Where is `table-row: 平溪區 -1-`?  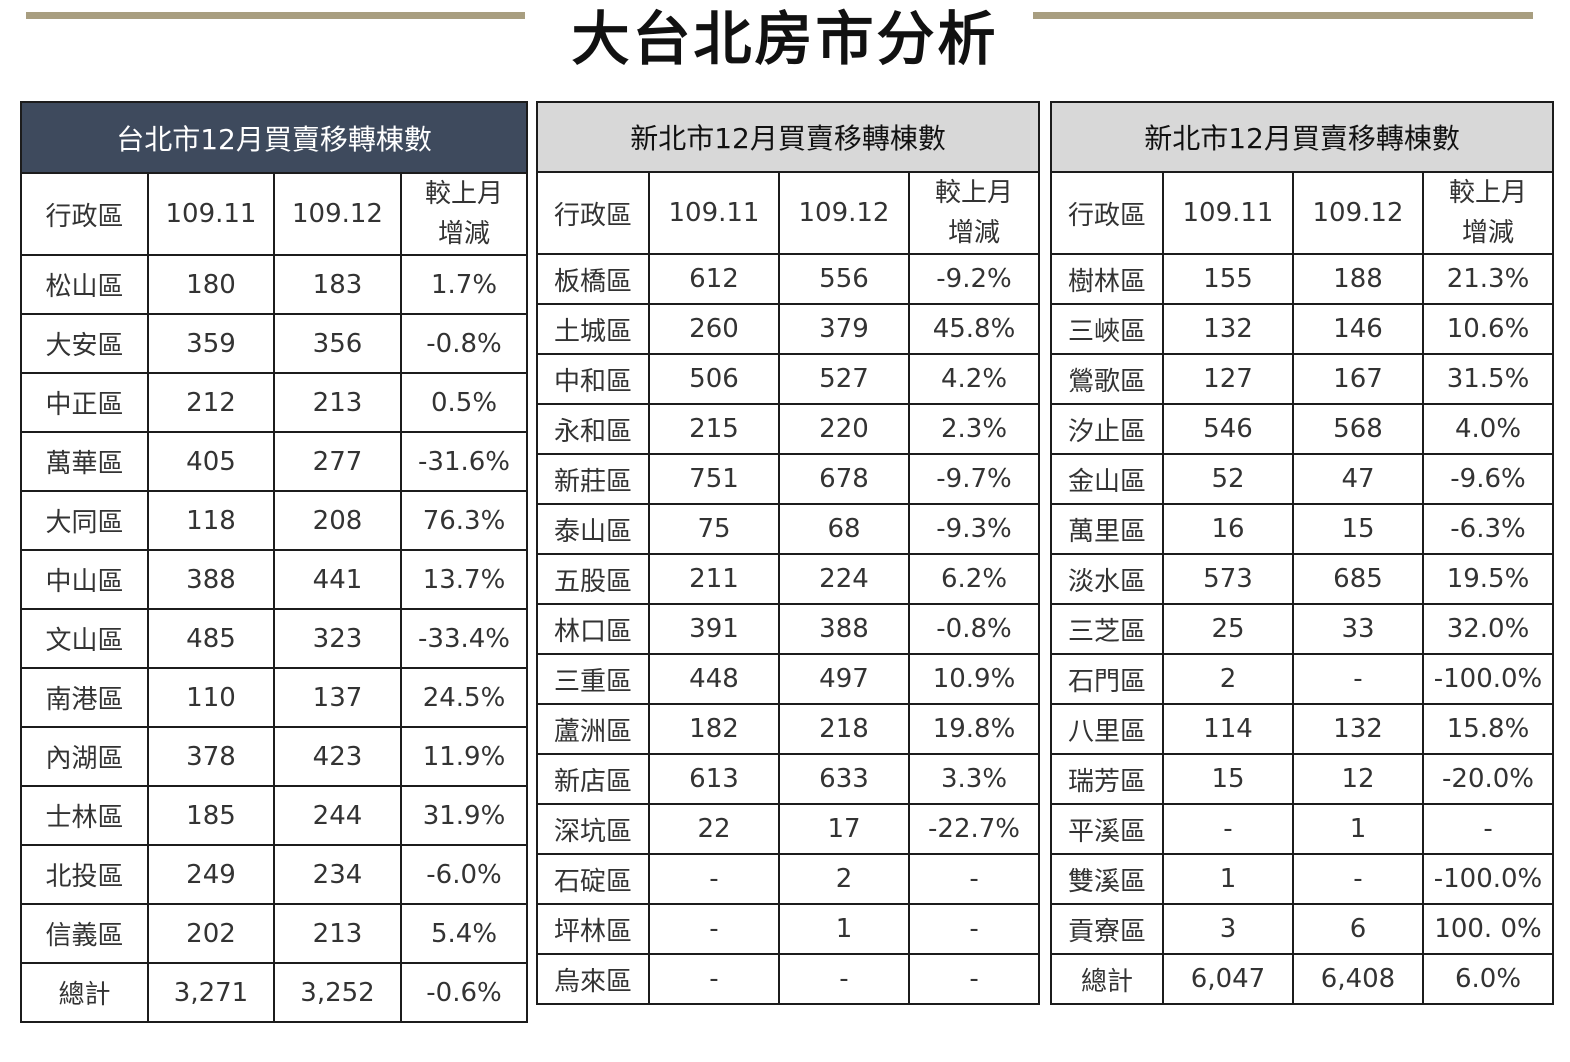
table-row: 平溪區 -1- is located at coordinates (1302, 829).